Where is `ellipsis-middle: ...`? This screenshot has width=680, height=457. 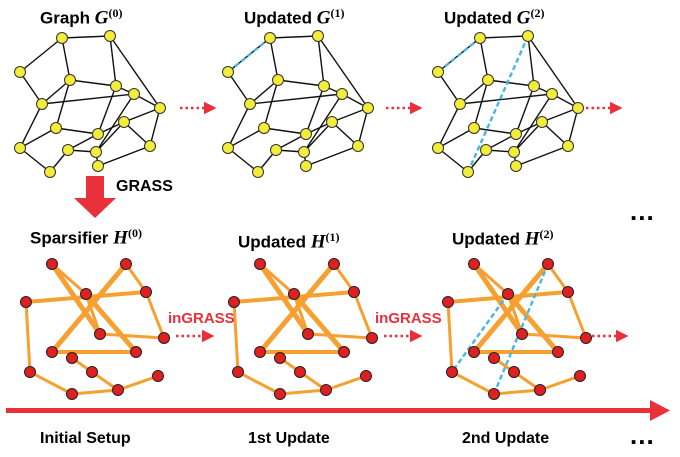 ellipsis-middle: ... is located at coordinates (642, 211).